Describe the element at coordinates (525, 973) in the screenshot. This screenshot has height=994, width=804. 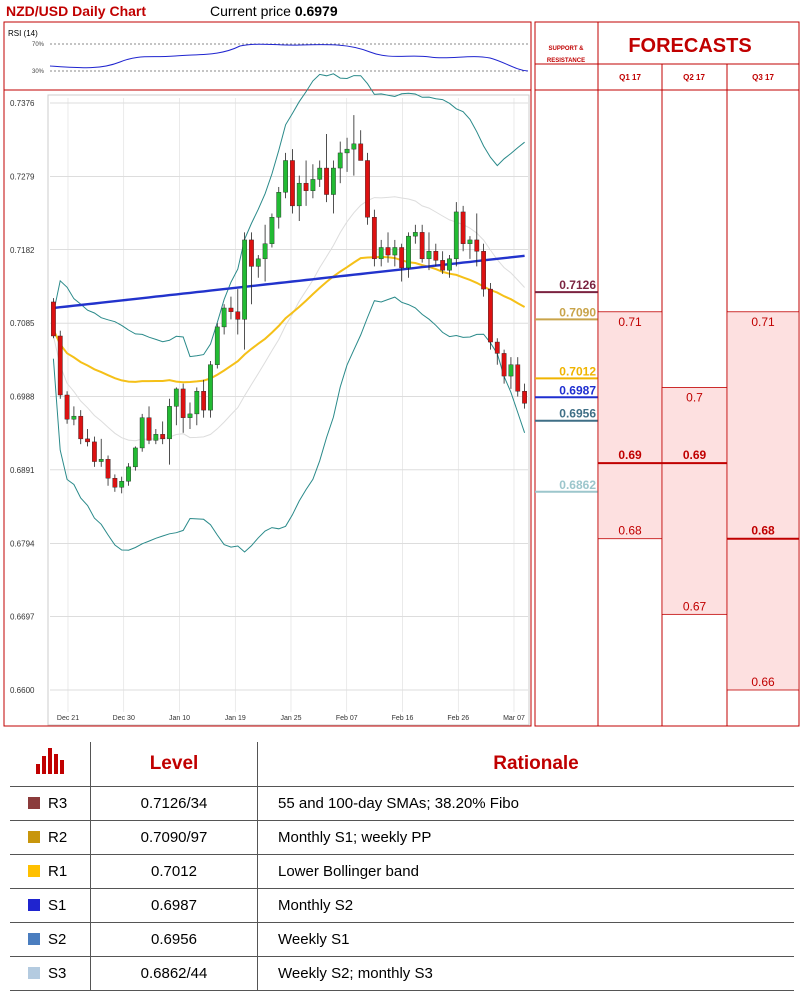
I see `level-rationale: Weekly S2; monthly S3` at that location.